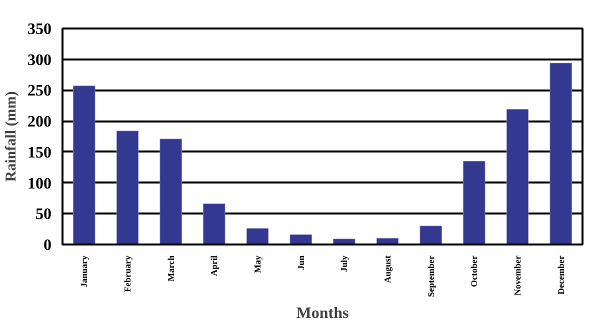 The width and height of the screenshot is (600, 324). Describe the element at coordinates (301, 262) in the screenshot. I see `x-tick-label: Jun` at that location.